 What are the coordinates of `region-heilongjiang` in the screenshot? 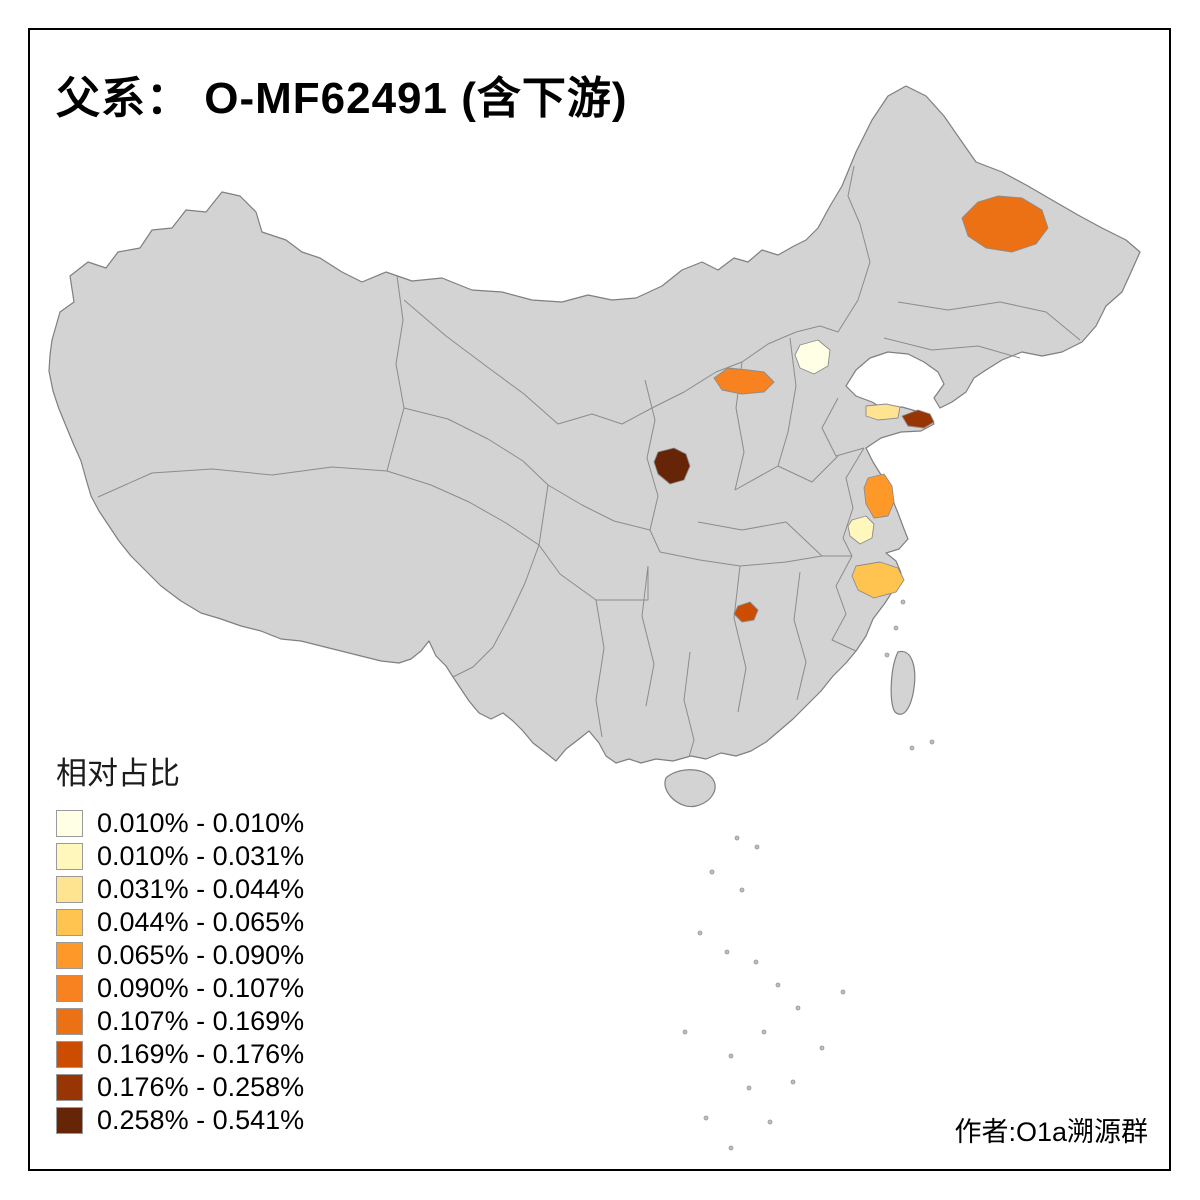 It's located at (1005, 224).